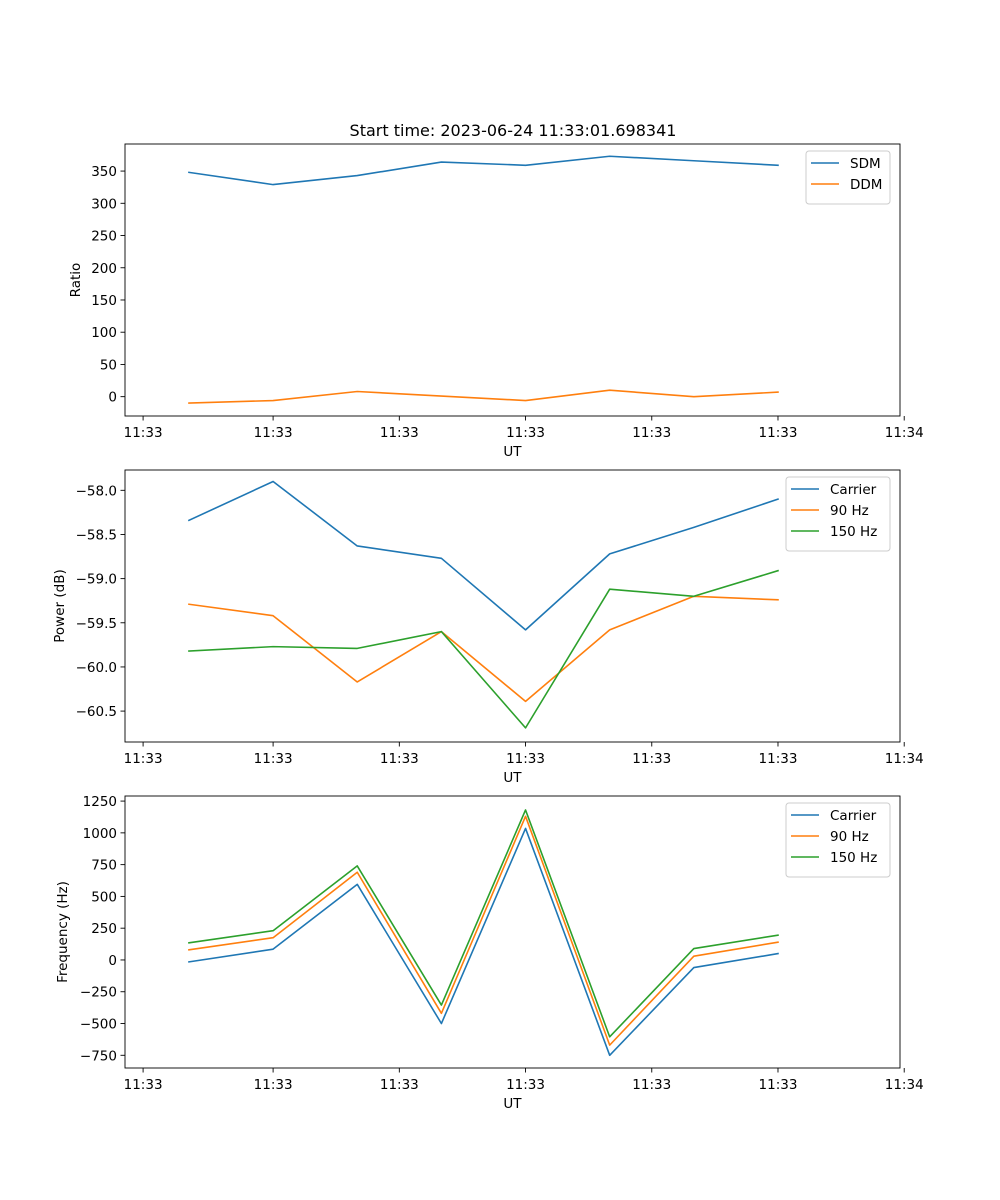 The height and width of the screenshot is (1200, 1000). Describe the element at coordinates (483, 396) in the screenshot. I see `series-line-ddm` at that location.